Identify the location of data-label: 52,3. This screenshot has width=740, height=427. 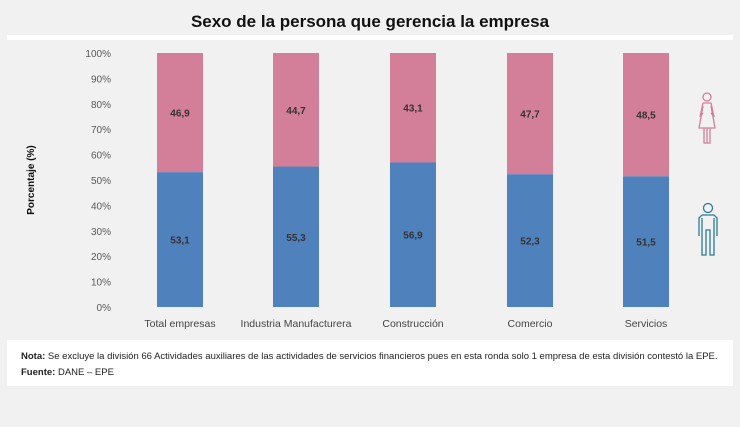
(530, 242).